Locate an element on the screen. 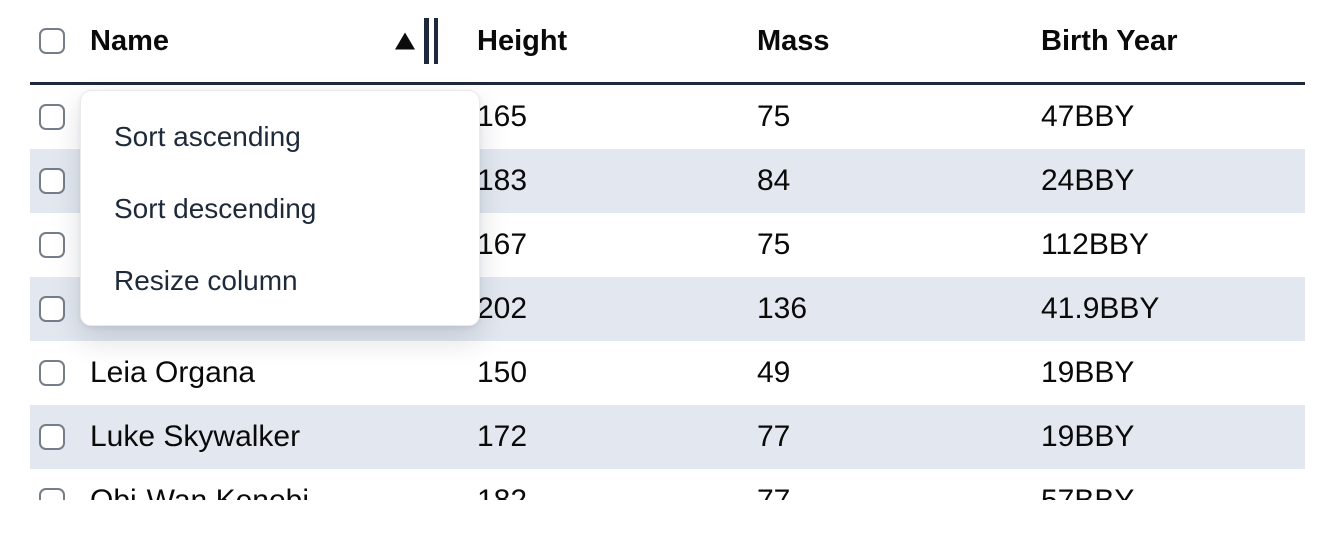  cell-name: Obi-Wan Kenobi is located at coordinates (283, 492).